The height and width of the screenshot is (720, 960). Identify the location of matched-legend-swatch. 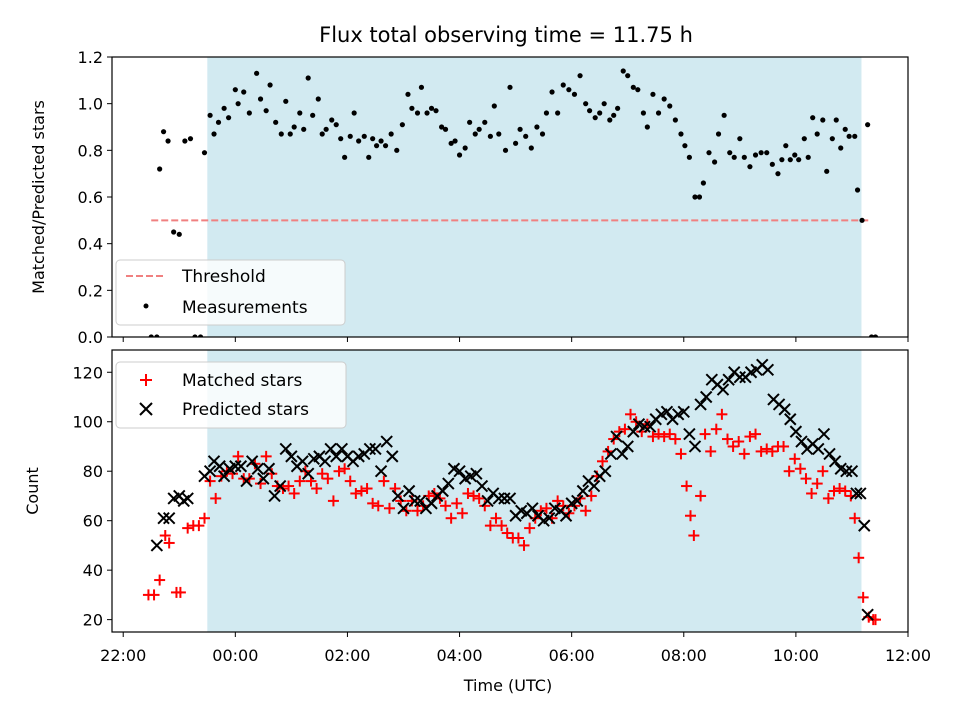
(146, 380).